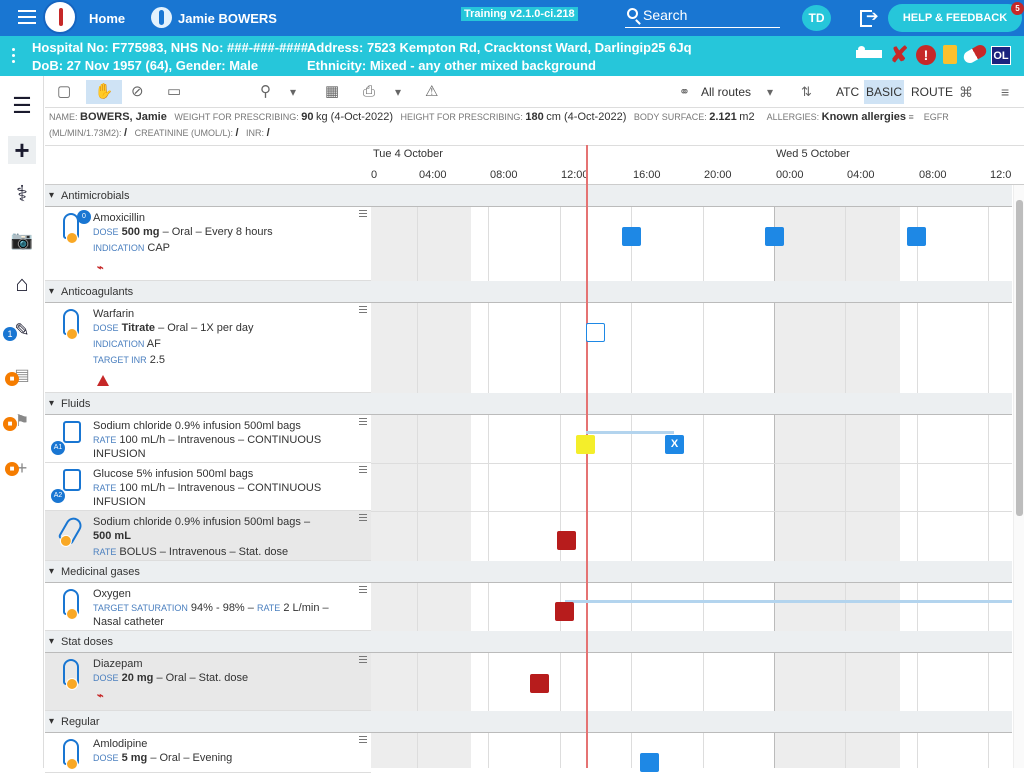 The image size is (1024, 773). I want to click on help-feedback-button: HELP & FEEDBACK 5, so click(956, 17).